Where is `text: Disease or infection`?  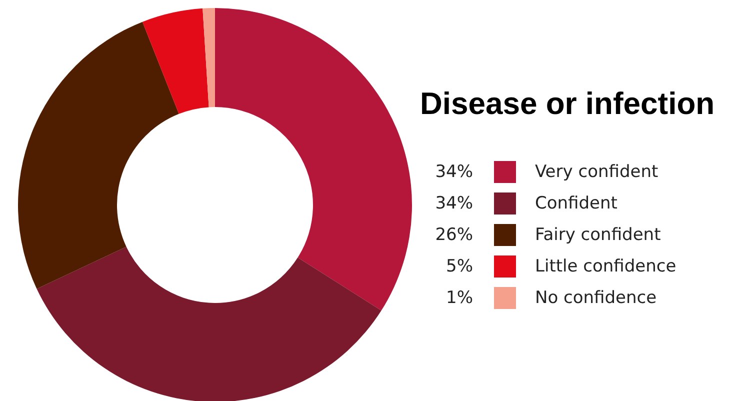 text: Disease or infection is located at coordinates (567, 103).